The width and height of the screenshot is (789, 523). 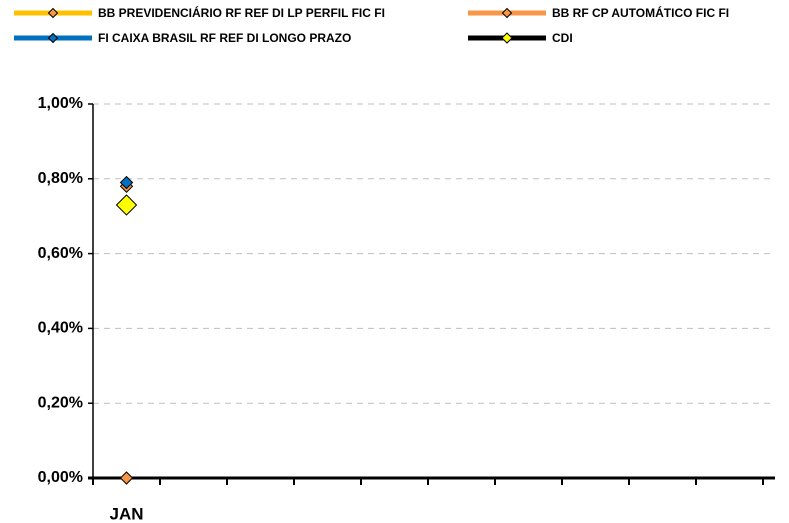 What do you see at coordinates (126, 513) in the screenshot?
I see `x-tick-label: JAN` at bounding box center [126, 513].